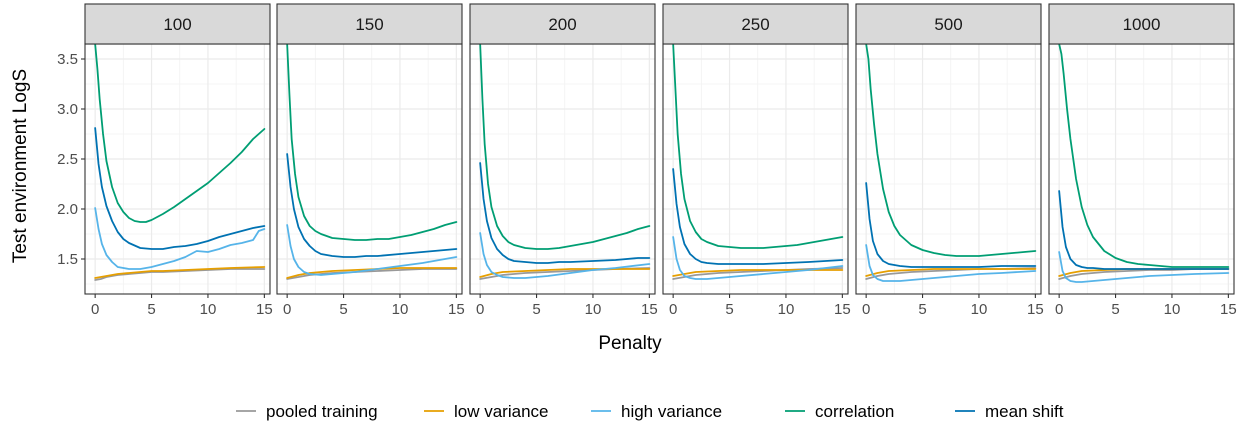  What do you see at coordinates (67, 59) in the screenshot?
I see `y-tick-label: 3.5` at bounding box center [67, 59].